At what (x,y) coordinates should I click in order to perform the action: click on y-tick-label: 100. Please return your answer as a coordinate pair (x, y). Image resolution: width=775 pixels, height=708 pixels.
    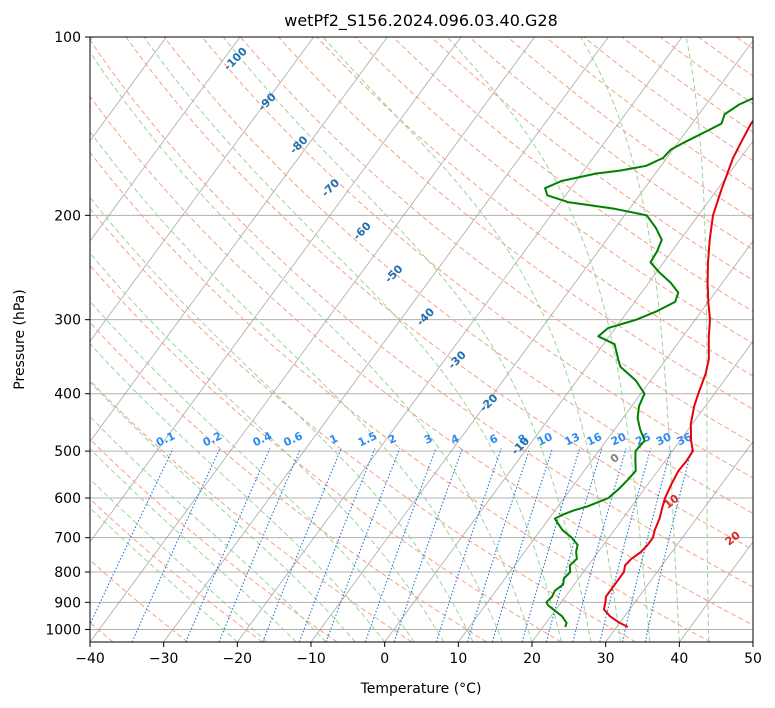
    Looking at the image, I should click on (67, 38).